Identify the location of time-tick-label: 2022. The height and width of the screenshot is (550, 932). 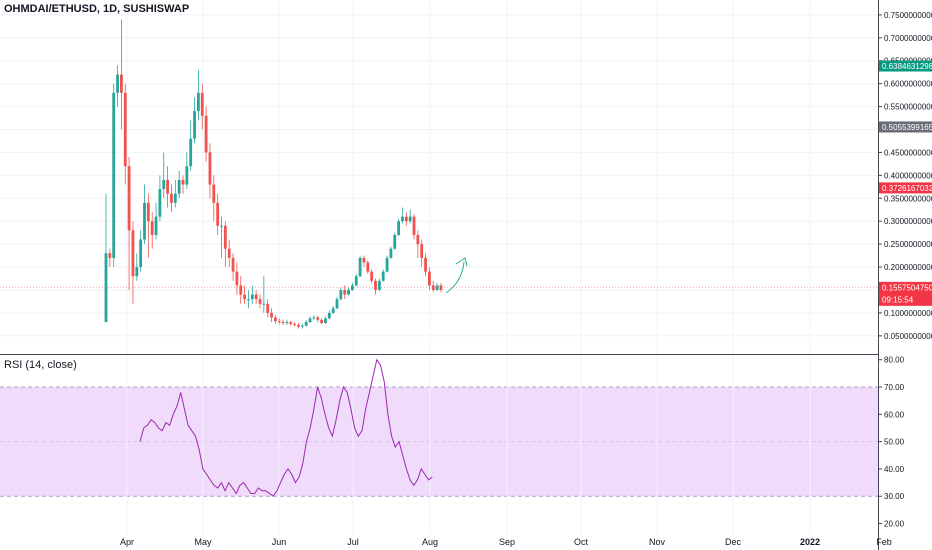
(810, 542).